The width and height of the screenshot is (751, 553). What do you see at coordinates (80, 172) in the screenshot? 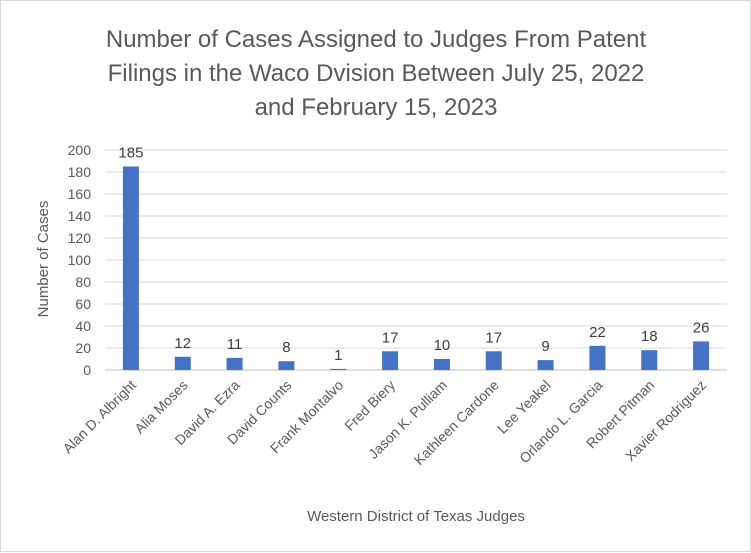
I see `y-tick-label: 180` at bounding box center [80, 172].